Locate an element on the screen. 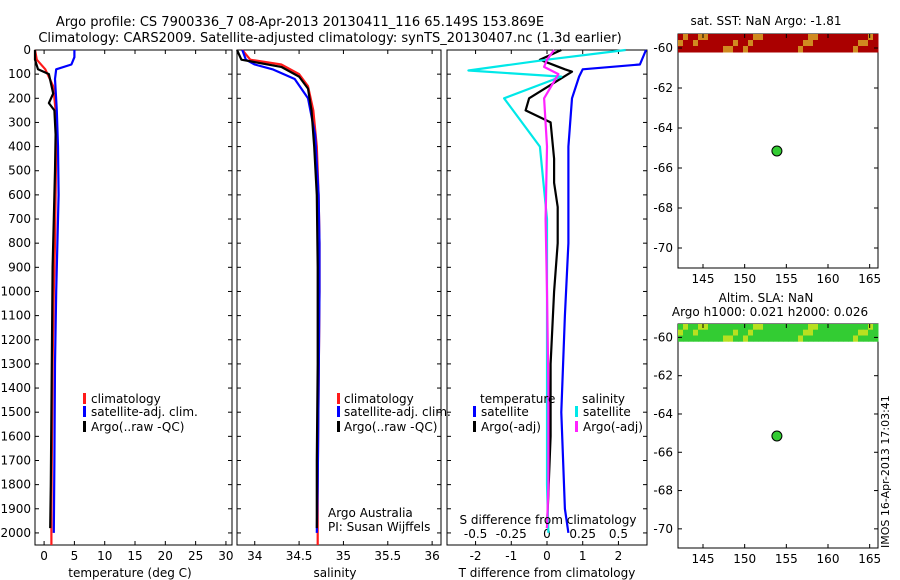  y-tick-label: 1700 is located at coordinates (15, 460).